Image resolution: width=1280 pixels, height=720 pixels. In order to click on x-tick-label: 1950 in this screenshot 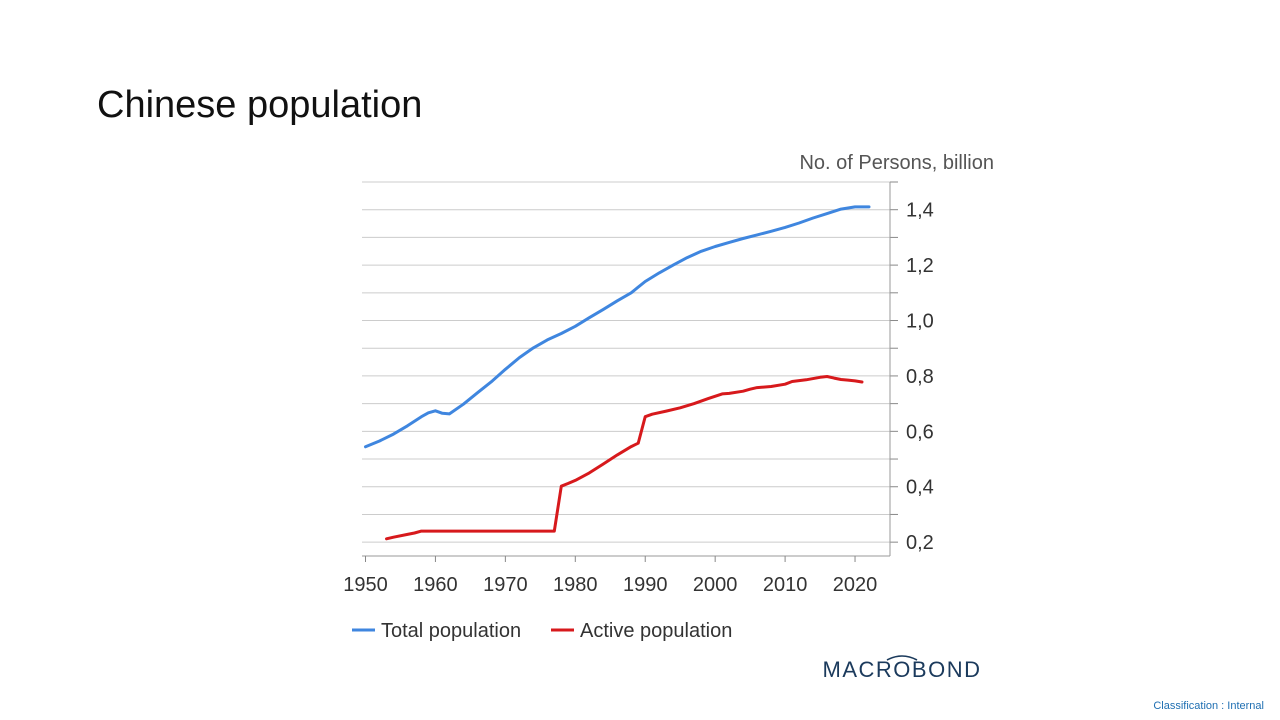, I will do `click(365, 585)`.